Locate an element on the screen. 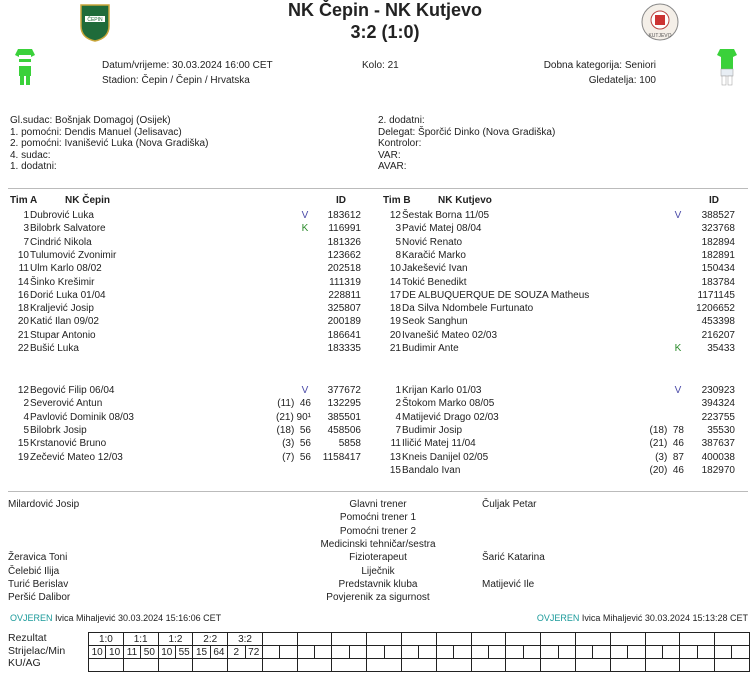 The height and width of the screenshot is (682, 756). player-name: Iličić Matej 11/04 is located at coordinates (439, 444).